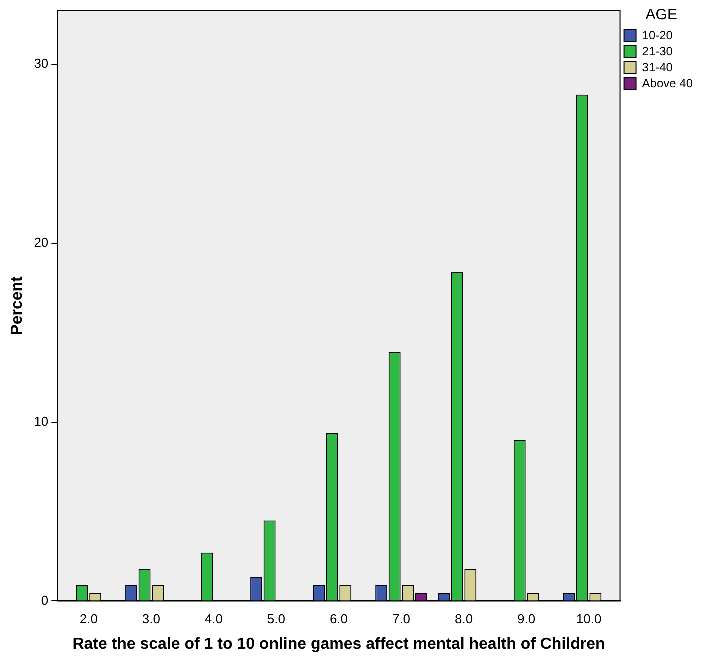 This screenshot has height=662, width=707. Describe the element at coordinates (662, 15) in the screenshot. I see `legend-title: AGE` at that location.